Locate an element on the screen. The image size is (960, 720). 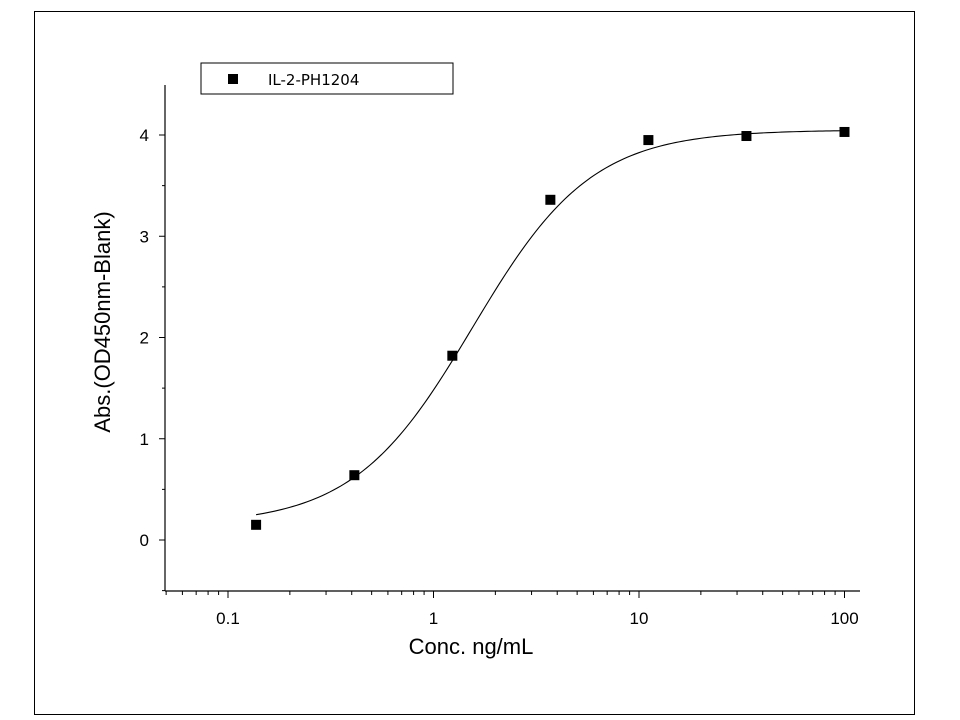
x-axis-title: Conc. ng/mL is located at coordinates (471, 646).